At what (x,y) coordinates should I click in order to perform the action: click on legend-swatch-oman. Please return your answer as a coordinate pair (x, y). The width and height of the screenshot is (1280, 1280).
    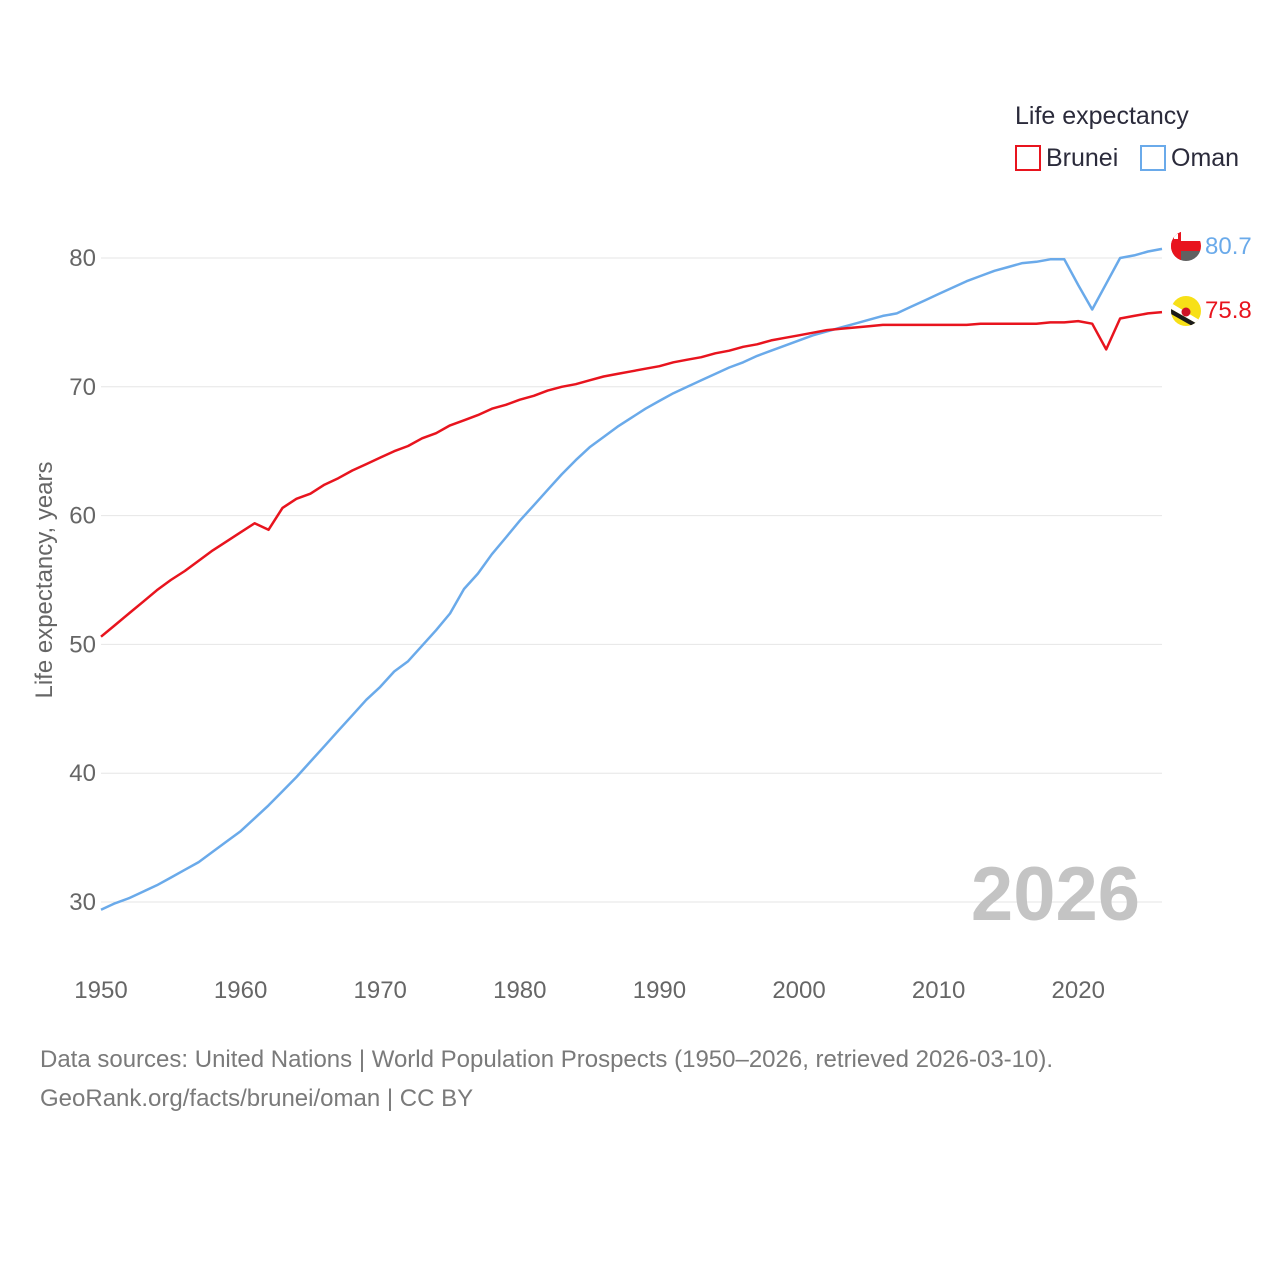
    Looking at the image, I should click on (1153, 158).